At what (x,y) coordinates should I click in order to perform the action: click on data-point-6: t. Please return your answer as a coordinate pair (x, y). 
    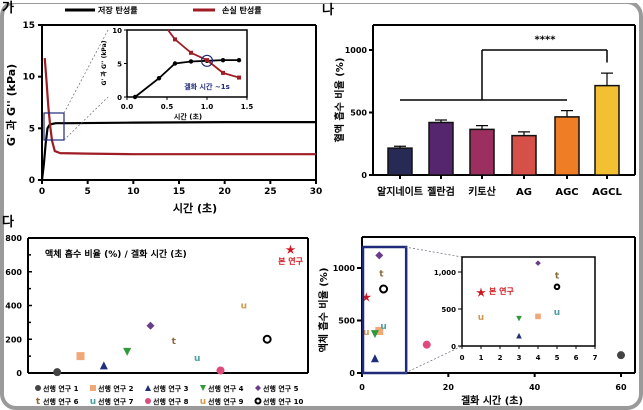
    Looking at the image, I should click on (174, 342).